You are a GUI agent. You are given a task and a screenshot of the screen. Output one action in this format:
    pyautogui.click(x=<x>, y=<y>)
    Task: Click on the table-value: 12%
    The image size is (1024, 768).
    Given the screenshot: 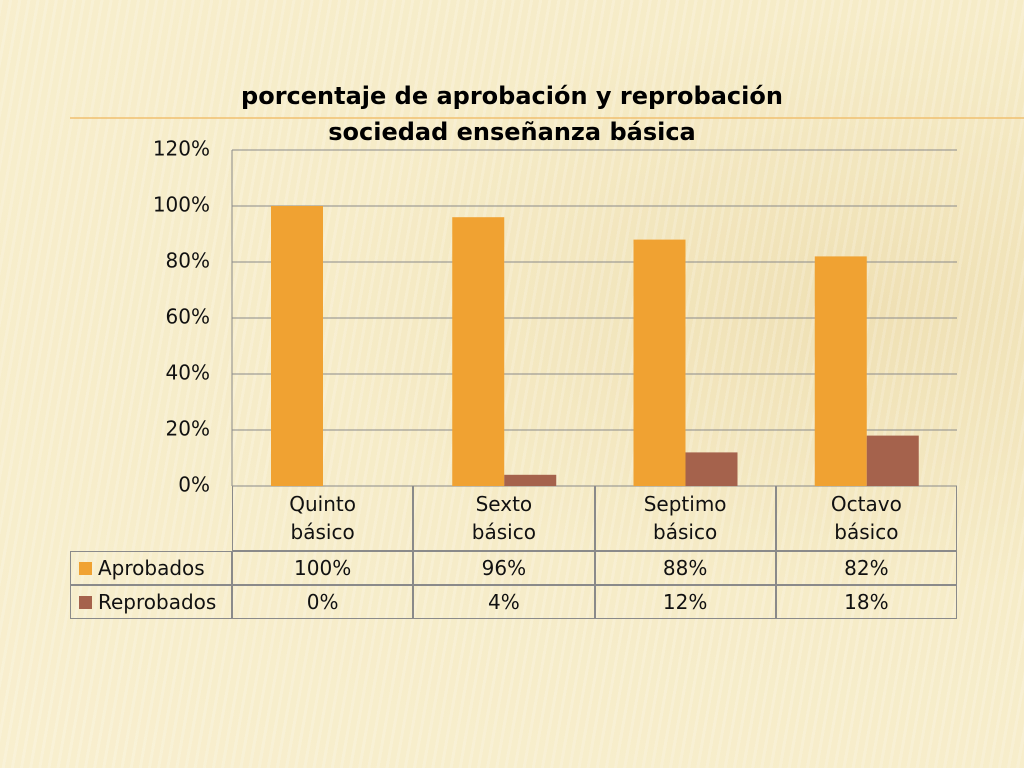 What is the action you would take?
    pyautogui.click(x=685, y=602)
    